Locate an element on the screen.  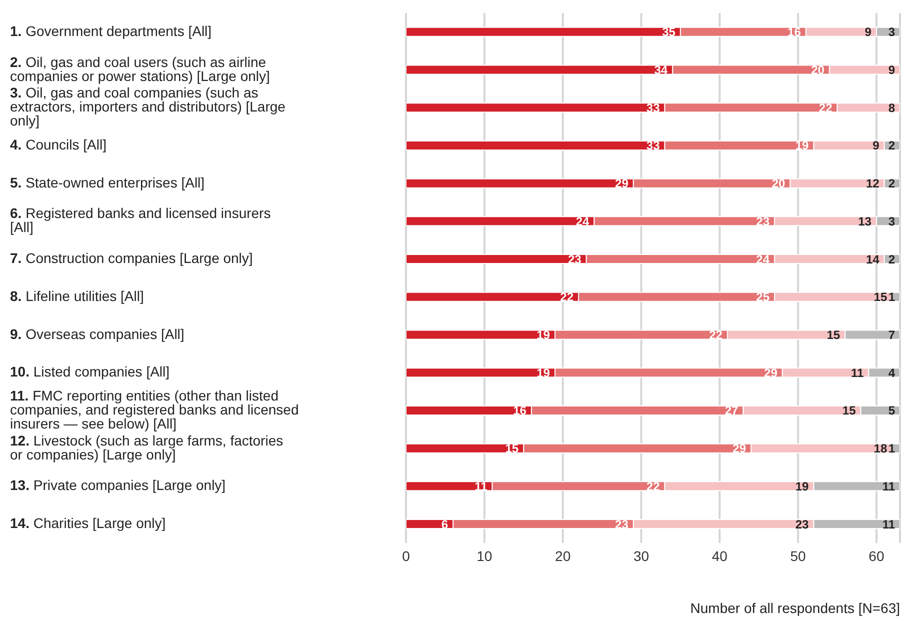
y-tick-label: 1. Government departments [All] is located at coordinates (111, 30).